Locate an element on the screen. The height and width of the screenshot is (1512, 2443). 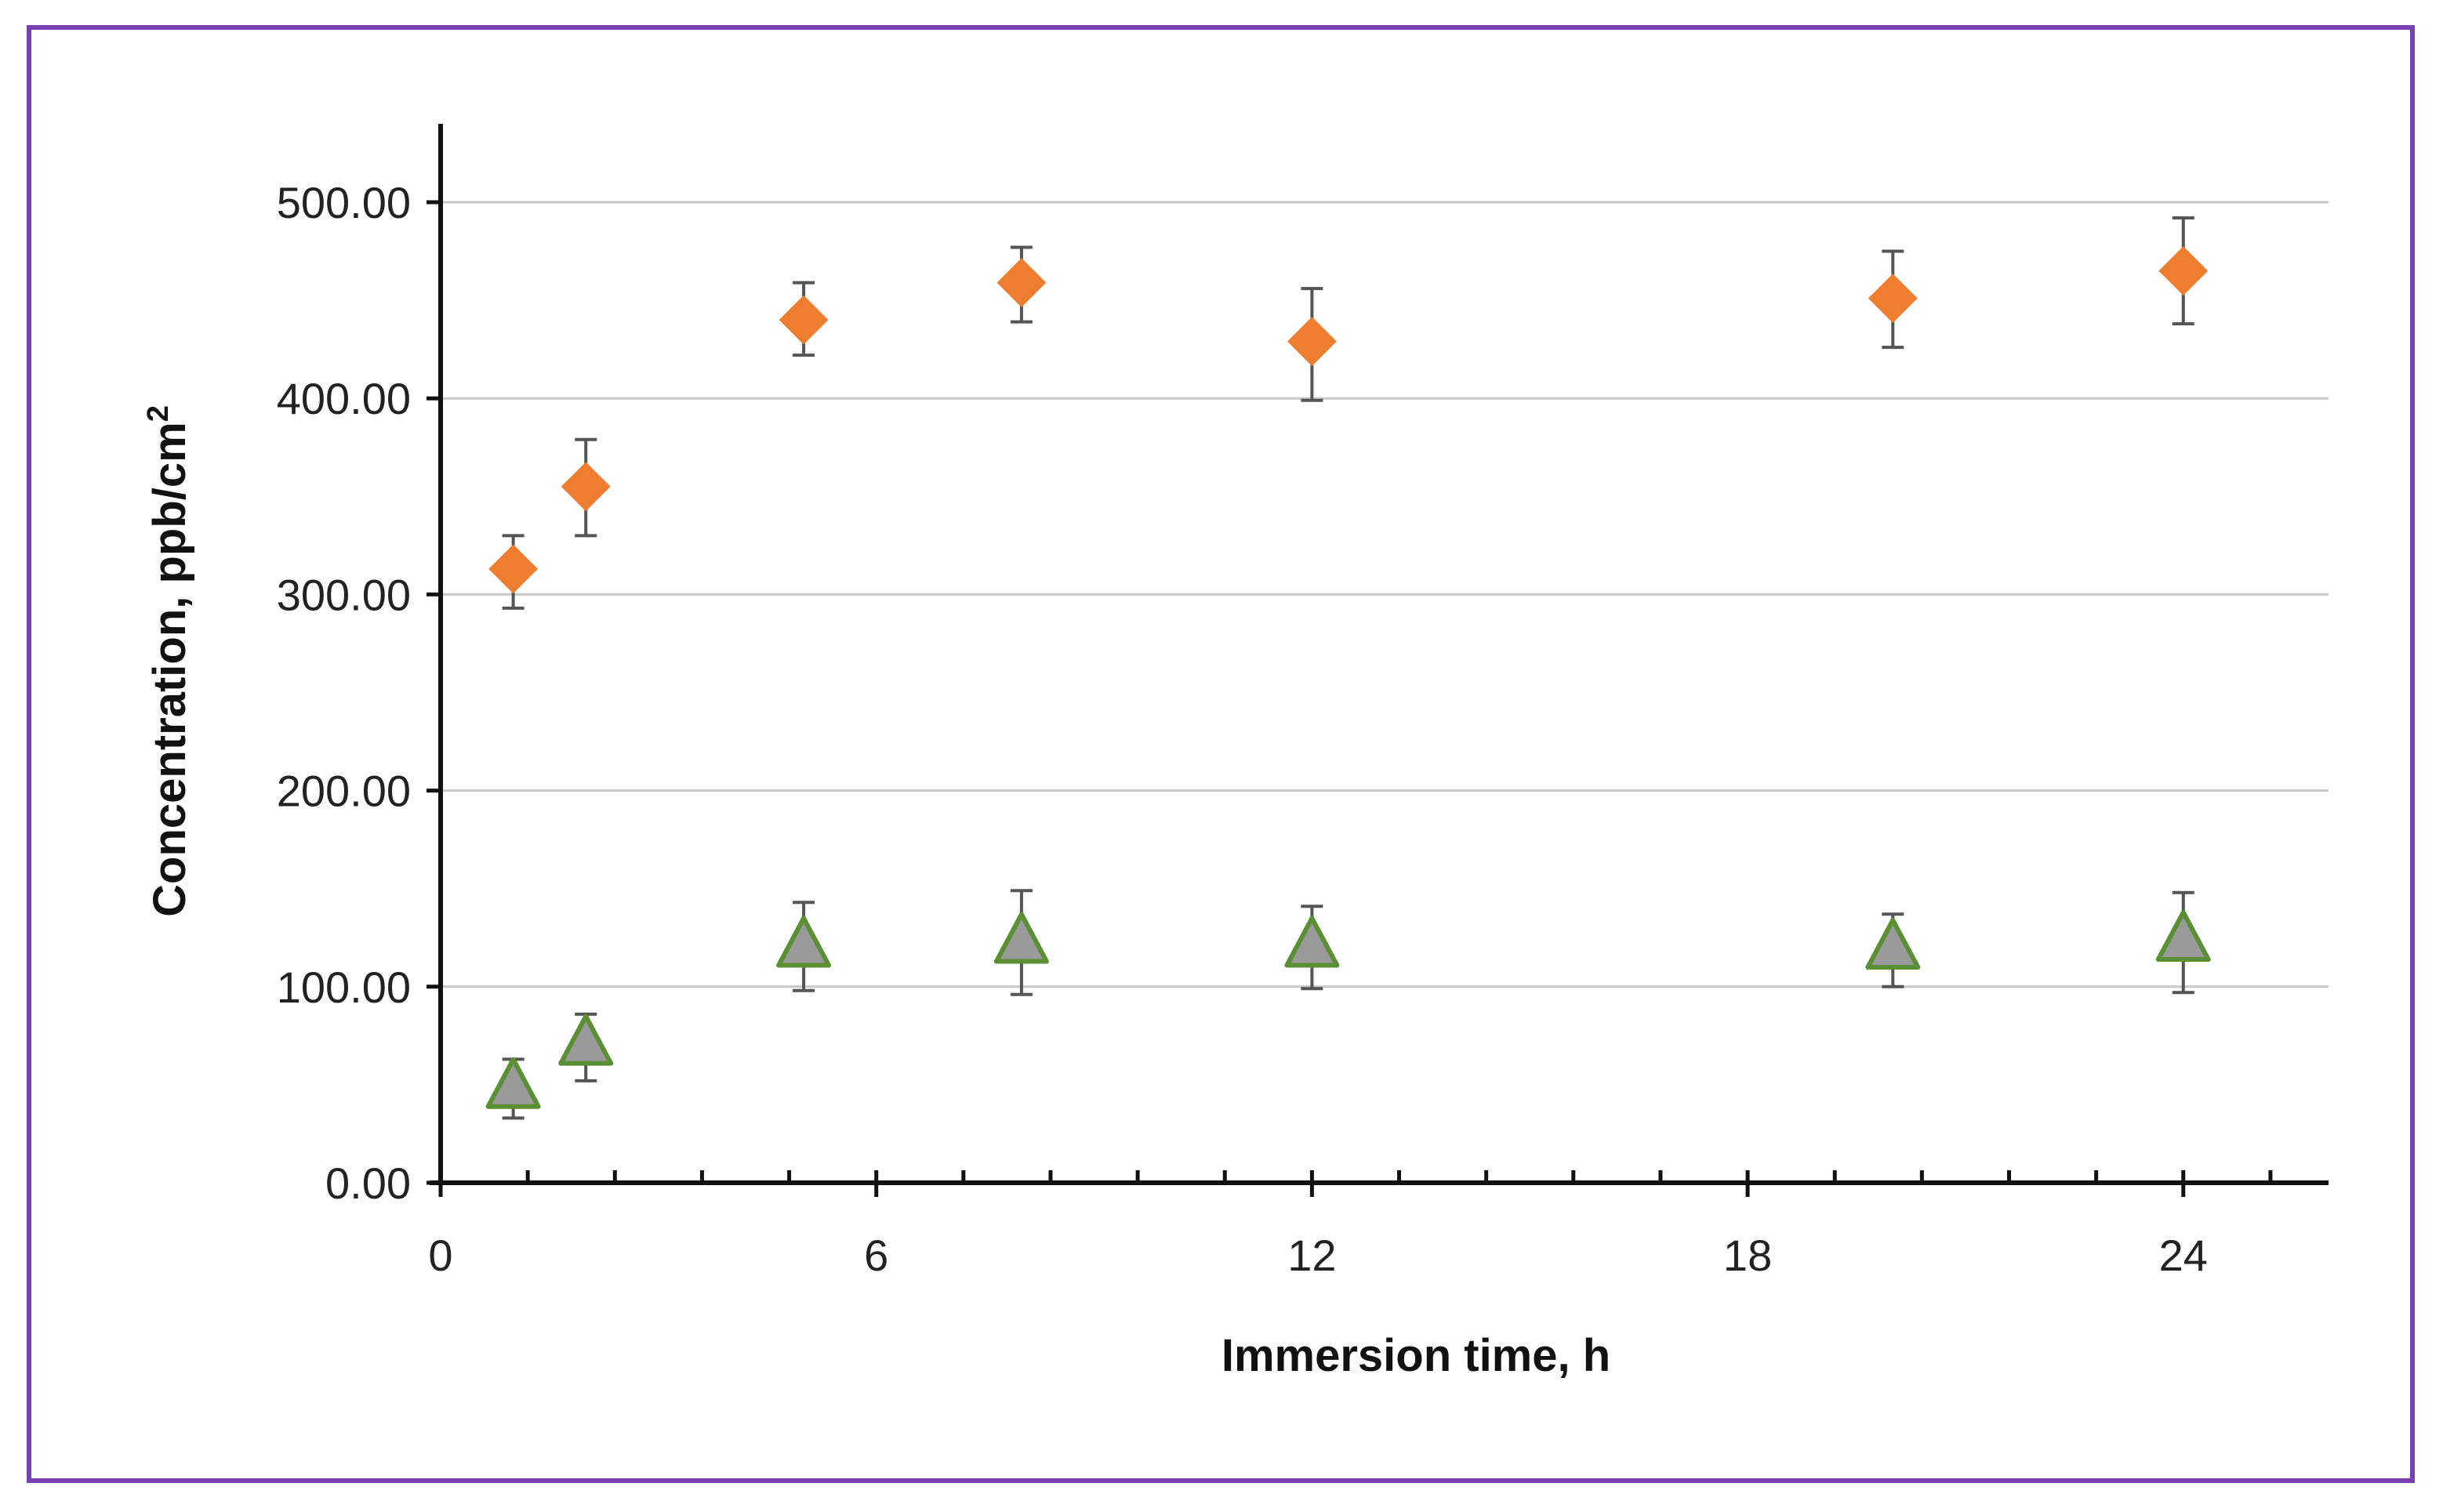
x-tick-labels: 0 6 12 18 24 is located at coordinates (1317, 1255).